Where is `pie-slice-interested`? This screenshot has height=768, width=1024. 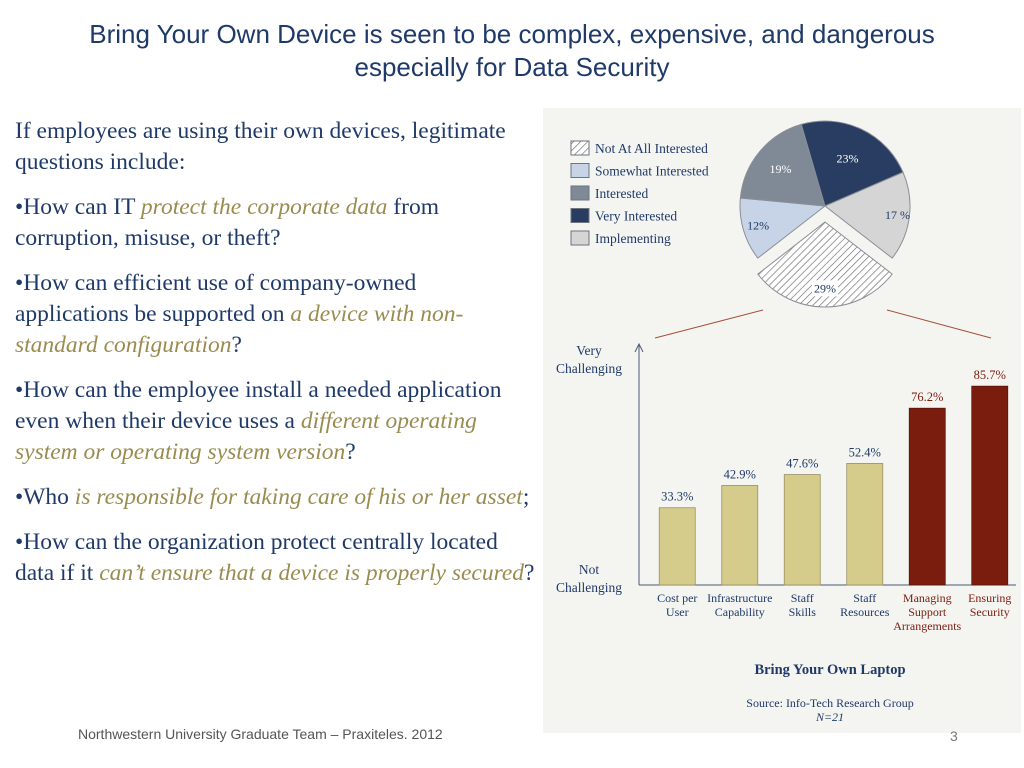 pie-slice-interested is located at coordinates (782, 165).